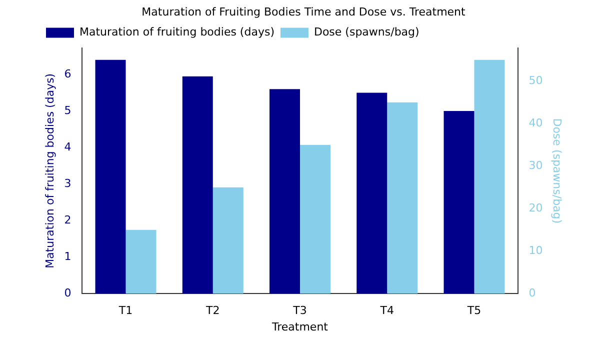  I want to click on y-tick-label: 2, so click(68, 219).